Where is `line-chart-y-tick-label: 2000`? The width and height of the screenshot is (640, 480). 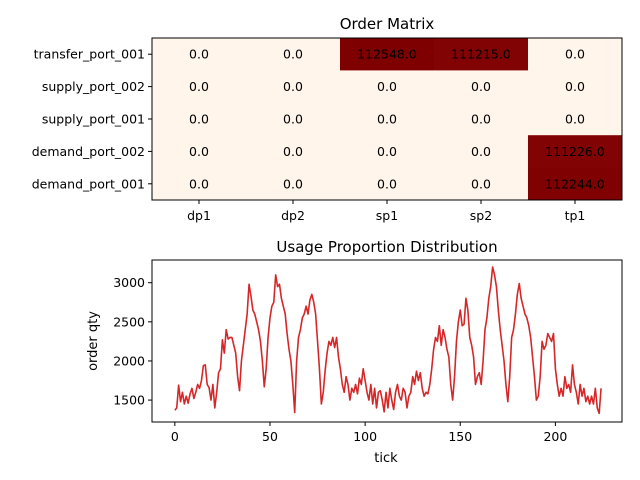
line-chart-y-tick-label: 2000 is located at coordinates (129, 360).